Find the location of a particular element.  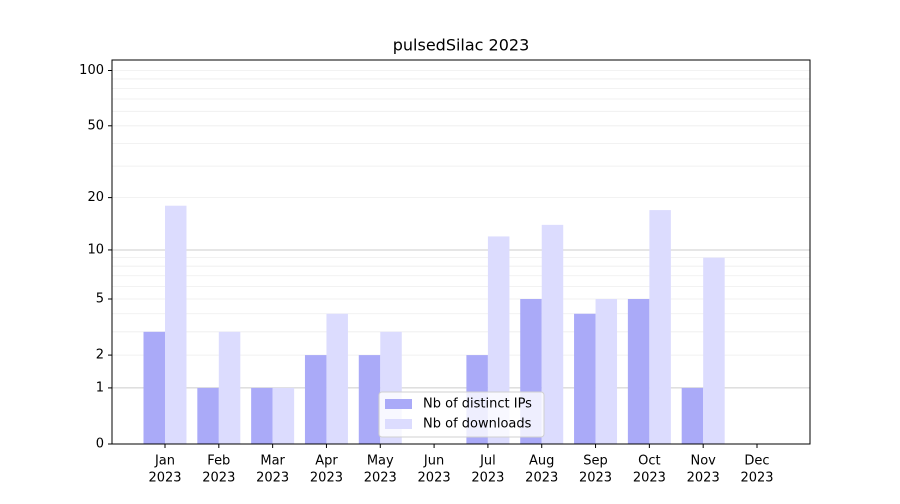

x-tick-label: Dec is located at coordinates (756, 461).